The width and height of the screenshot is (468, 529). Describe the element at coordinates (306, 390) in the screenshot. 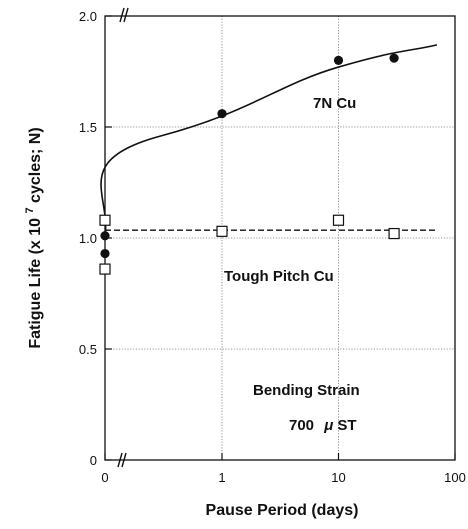

I see `annotation-bending-strain: Bending Strain` at that location.